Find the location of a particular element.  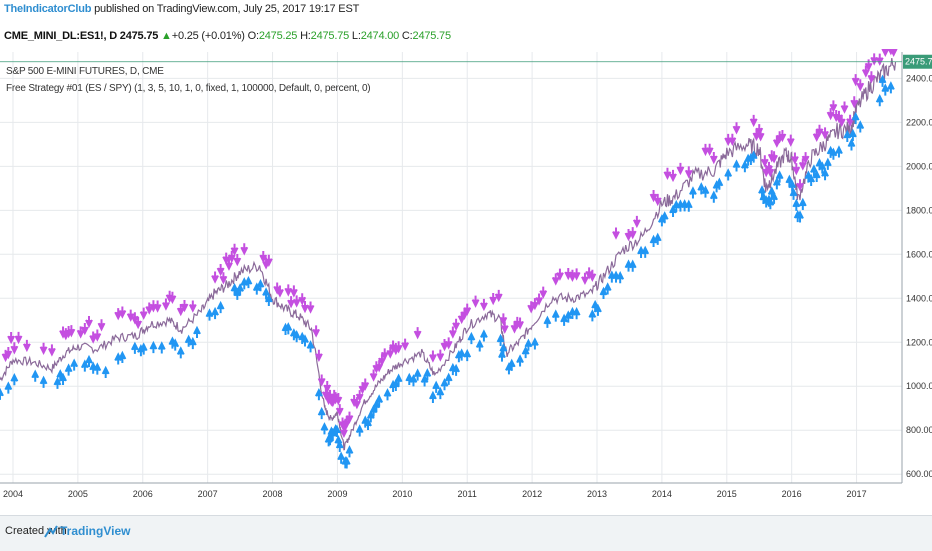

x-tick-label: 2005 is located at coordinates (78, 494).